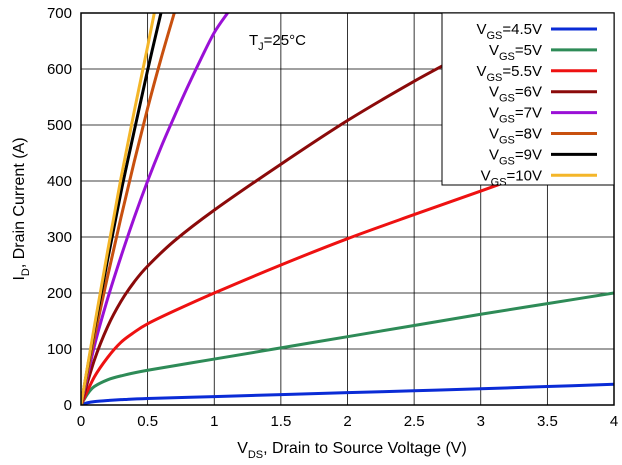  What do you see at coordinates (515, 94) in the screenshot?
I see `legend-label: VGS=6V` at bounding box center [515, 94].